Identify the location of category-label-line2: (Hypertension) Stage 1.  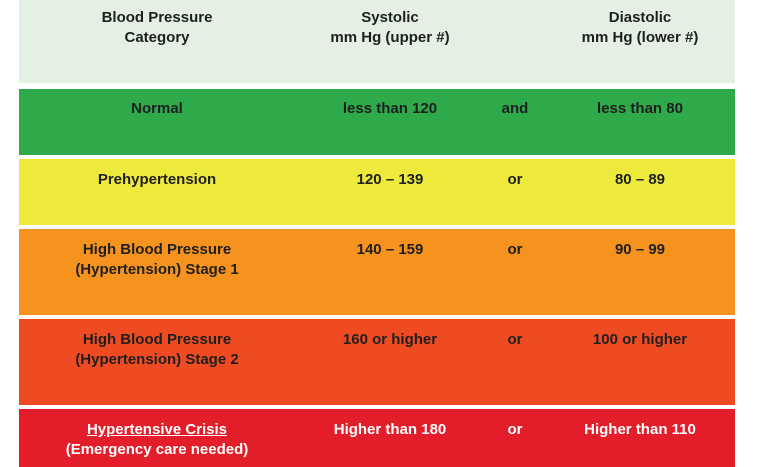
(157, 269).